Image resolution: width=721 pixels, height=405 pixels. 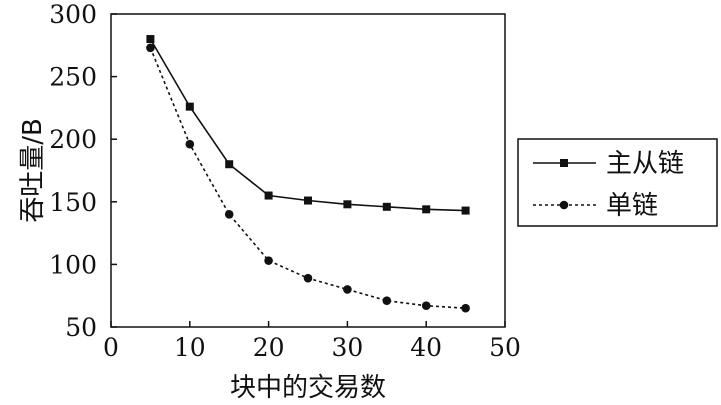 I want to click on y-tick-label: 300, so click(x=73, y=14).